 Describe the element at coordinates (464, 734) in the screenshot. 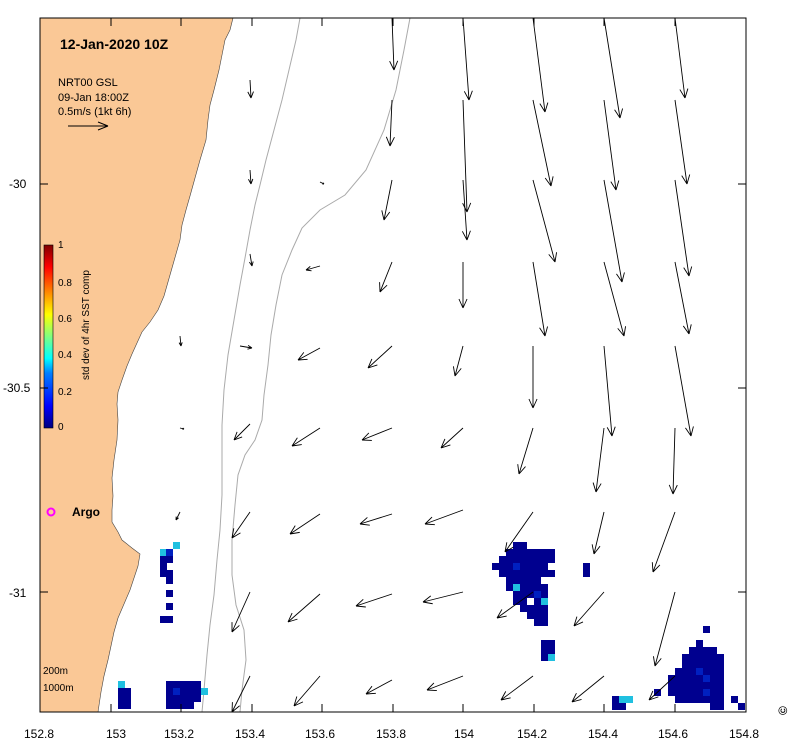

I see `x-tick-label: 154` at that location.